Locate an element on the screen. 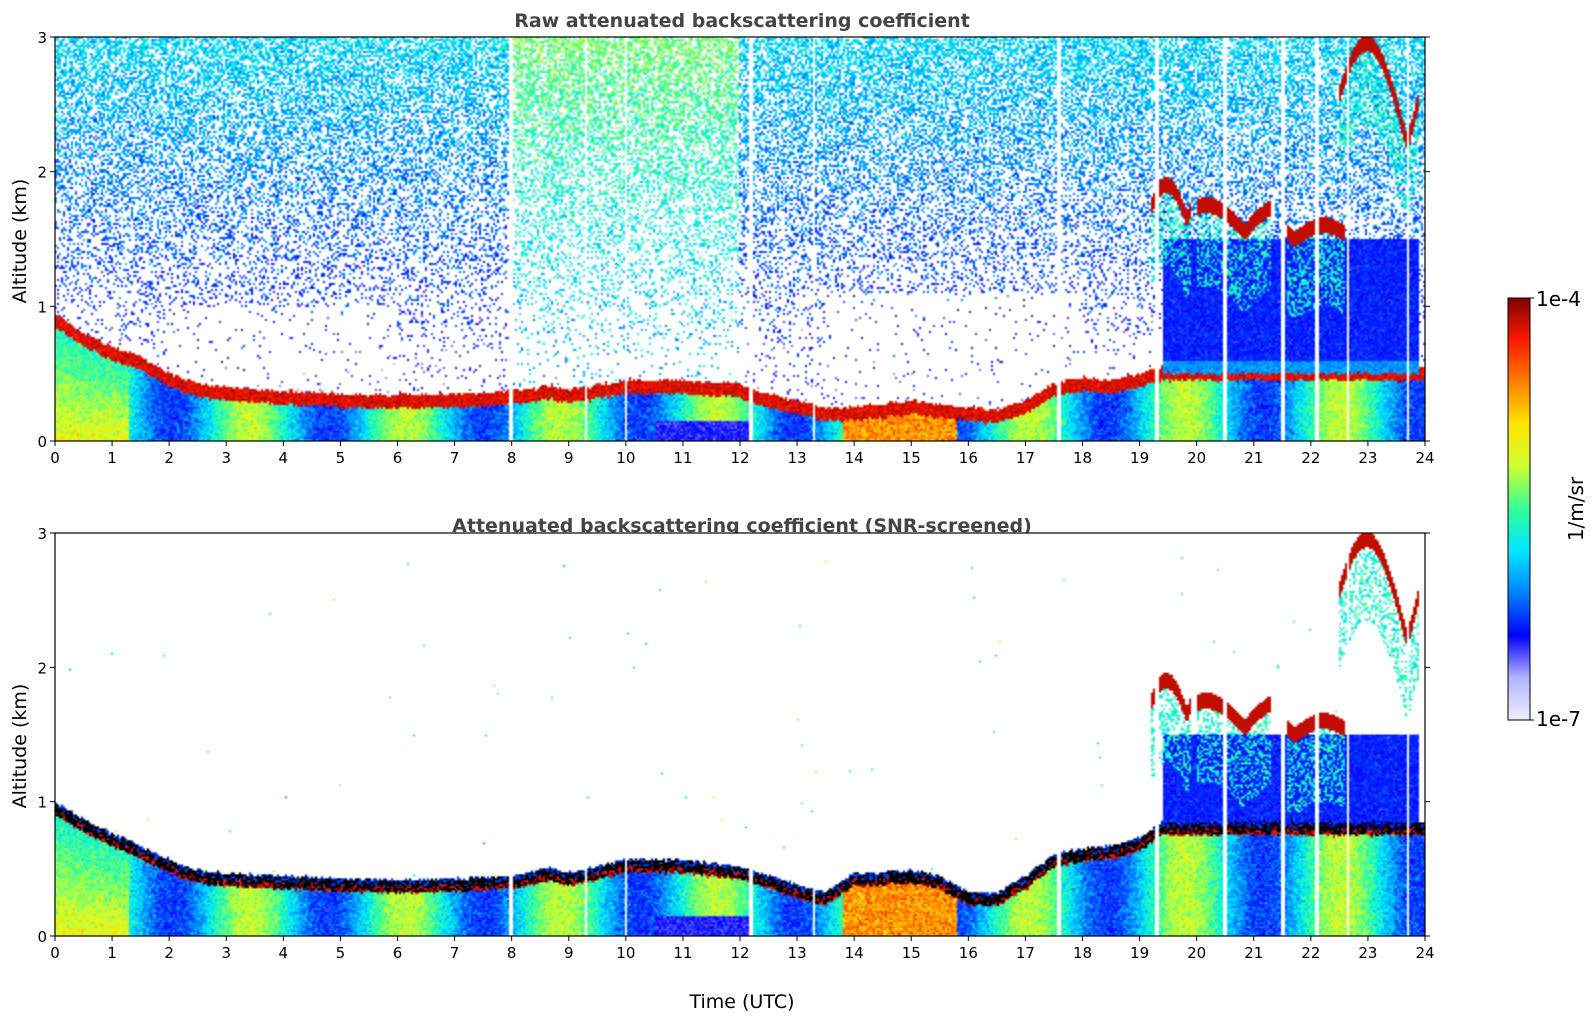  panel-raw-ylabel: Altitude (km) is located at coordinates (20, 241).